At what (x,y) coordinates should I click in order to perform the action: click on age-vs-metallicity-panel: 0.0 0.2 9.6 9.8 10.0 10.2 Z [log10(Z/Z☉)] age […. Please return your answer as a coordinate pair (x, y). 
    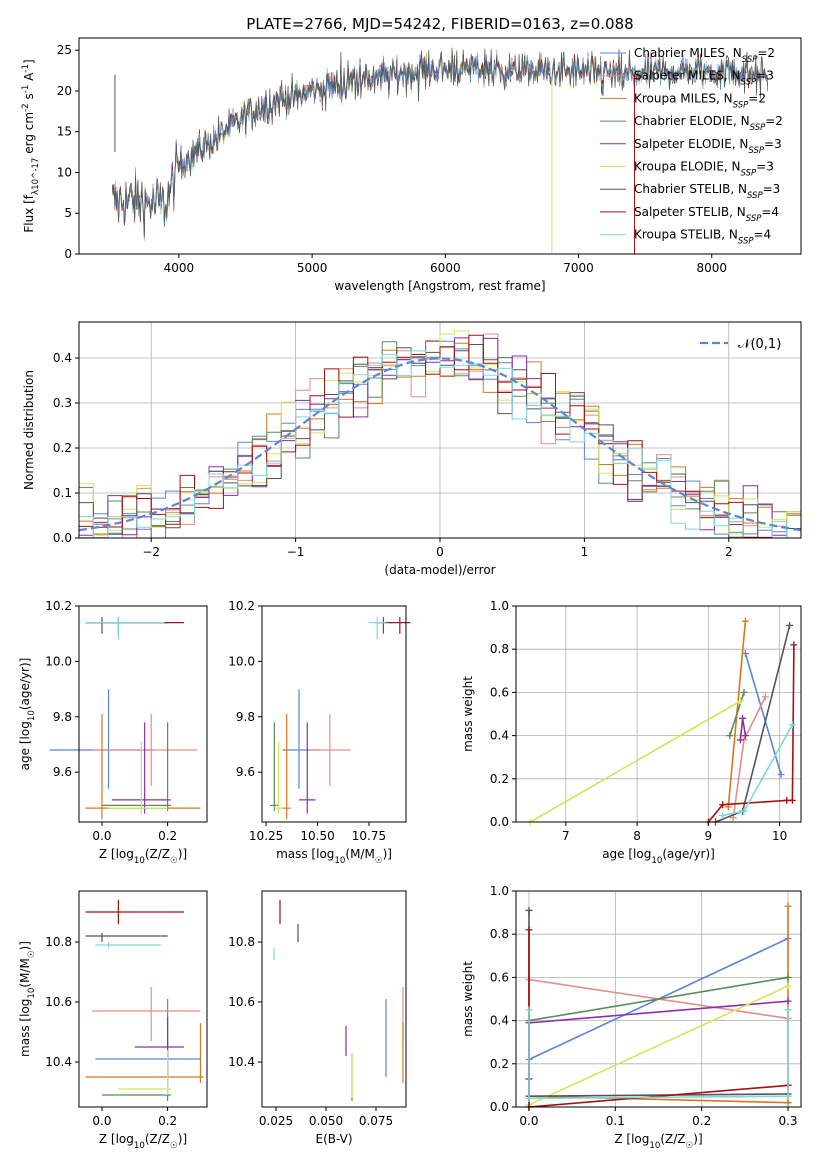
    Looking at the image, I should click on (113, 732).